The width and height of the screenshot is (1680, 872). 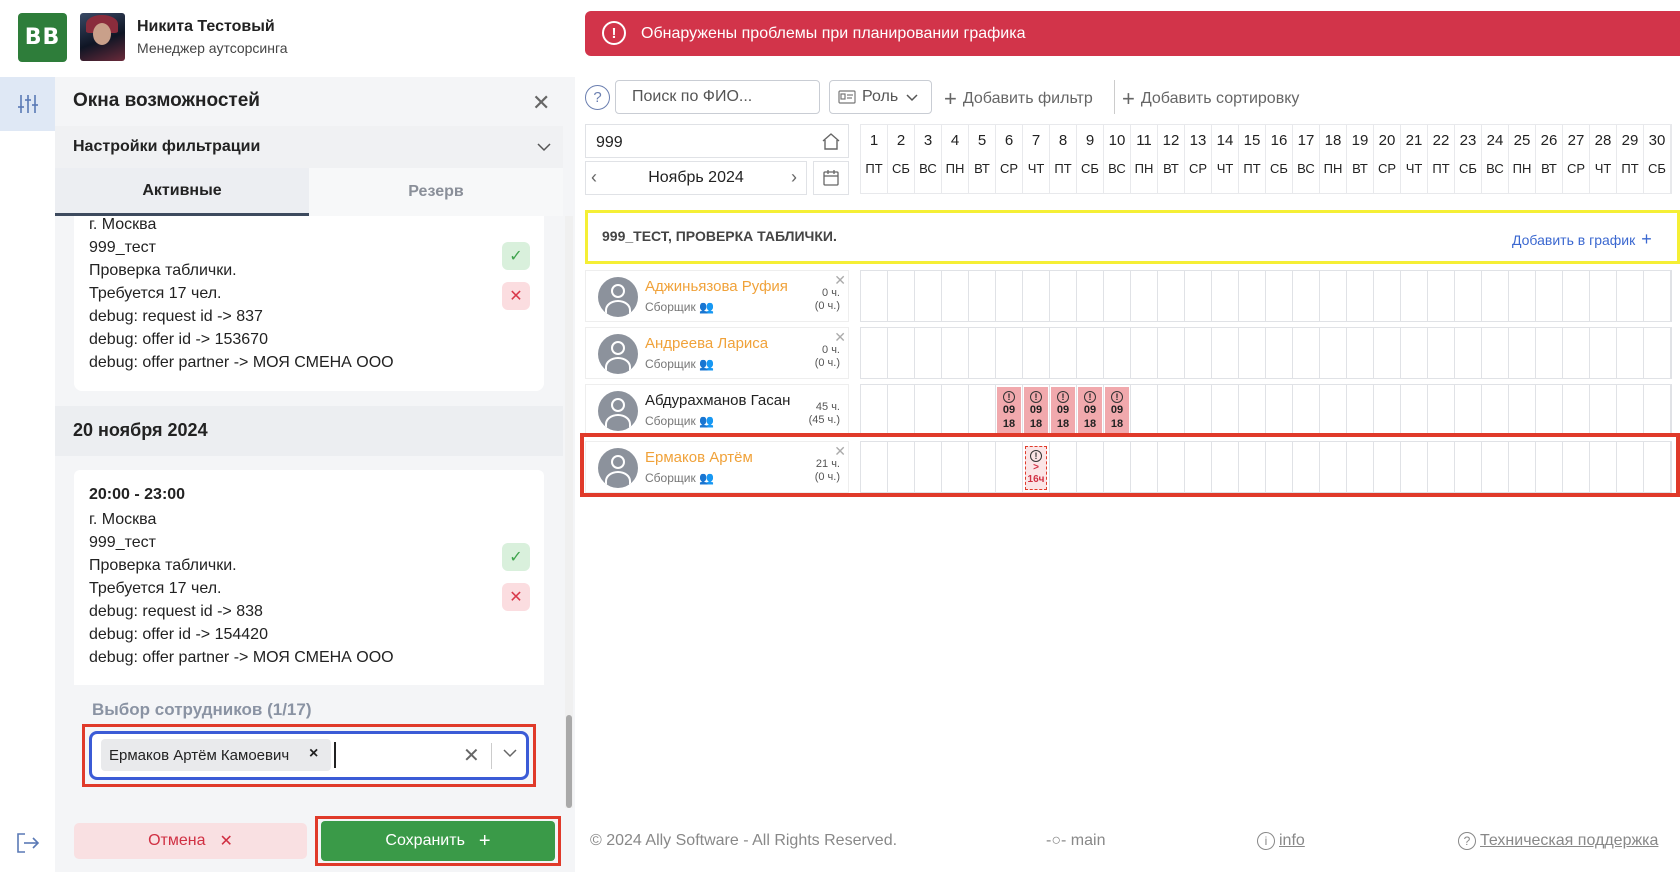 I want to click on chevron-down-icon, so click(x=544, y=149).